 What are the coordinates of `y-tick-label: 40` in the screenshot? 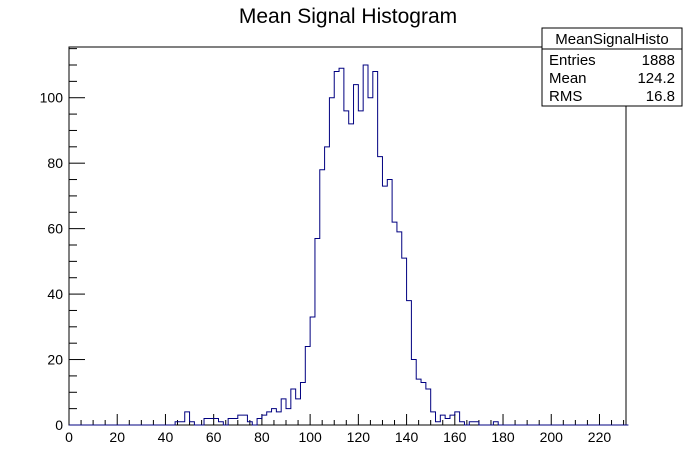 It's located at (55, 294).